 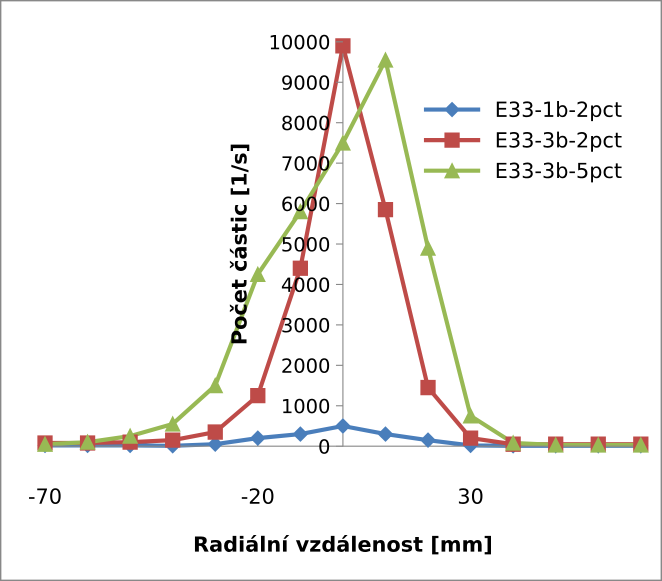 What do you see at coordinates (306, 406) in the screenshot?
I see `y-tick-label: 1000` at bounding box center [306, 406].